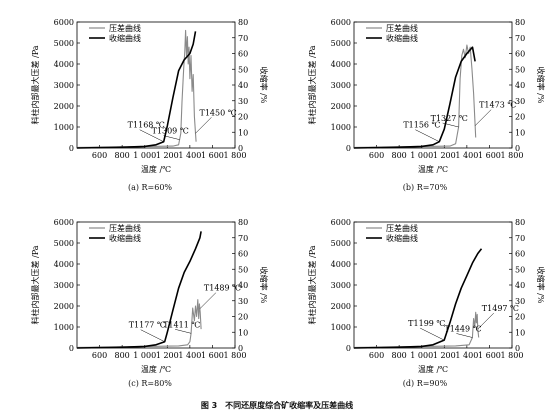  What do you see at coordinates (243, 69) in the screenshot?
I see `y2-tick-label: 50` at bounding box center [243, 69].